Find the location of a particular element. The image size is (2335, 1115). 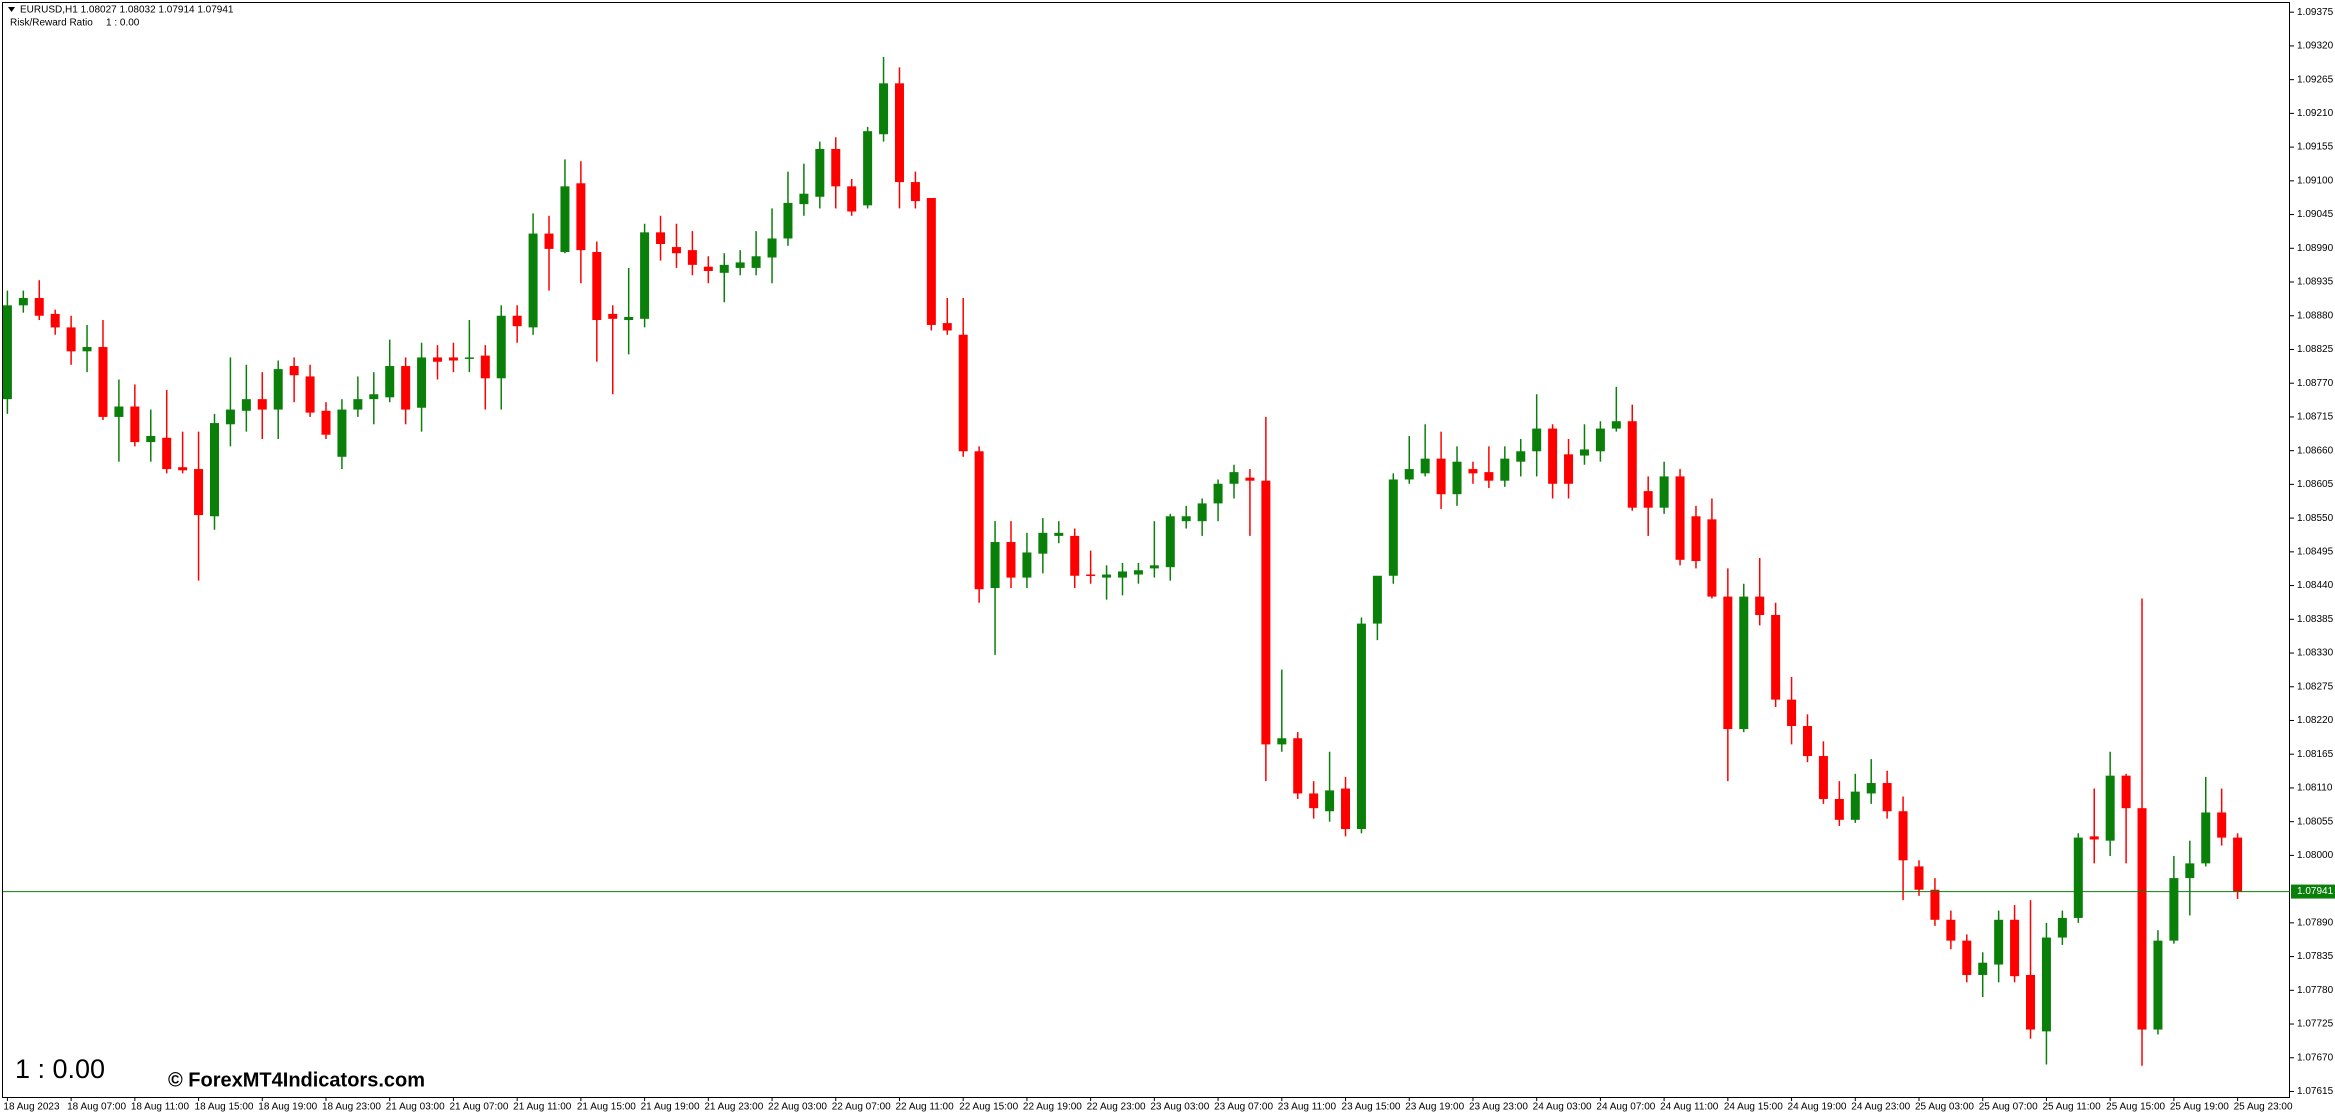

ratio-display: 1 : 0.00 is located at coordinates (60, 1069).